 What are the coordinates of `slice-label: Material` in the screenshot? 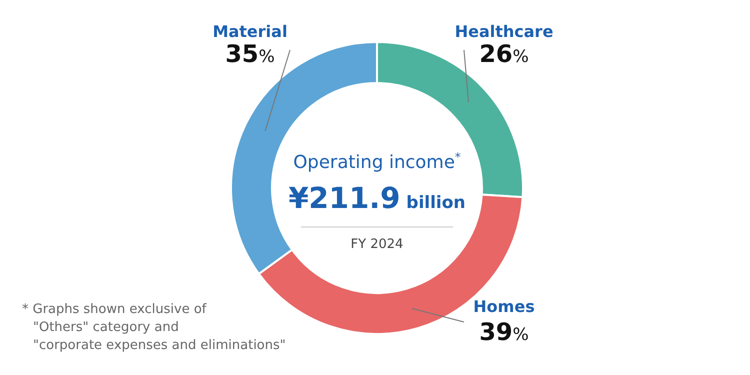 It's located at (250, 31).